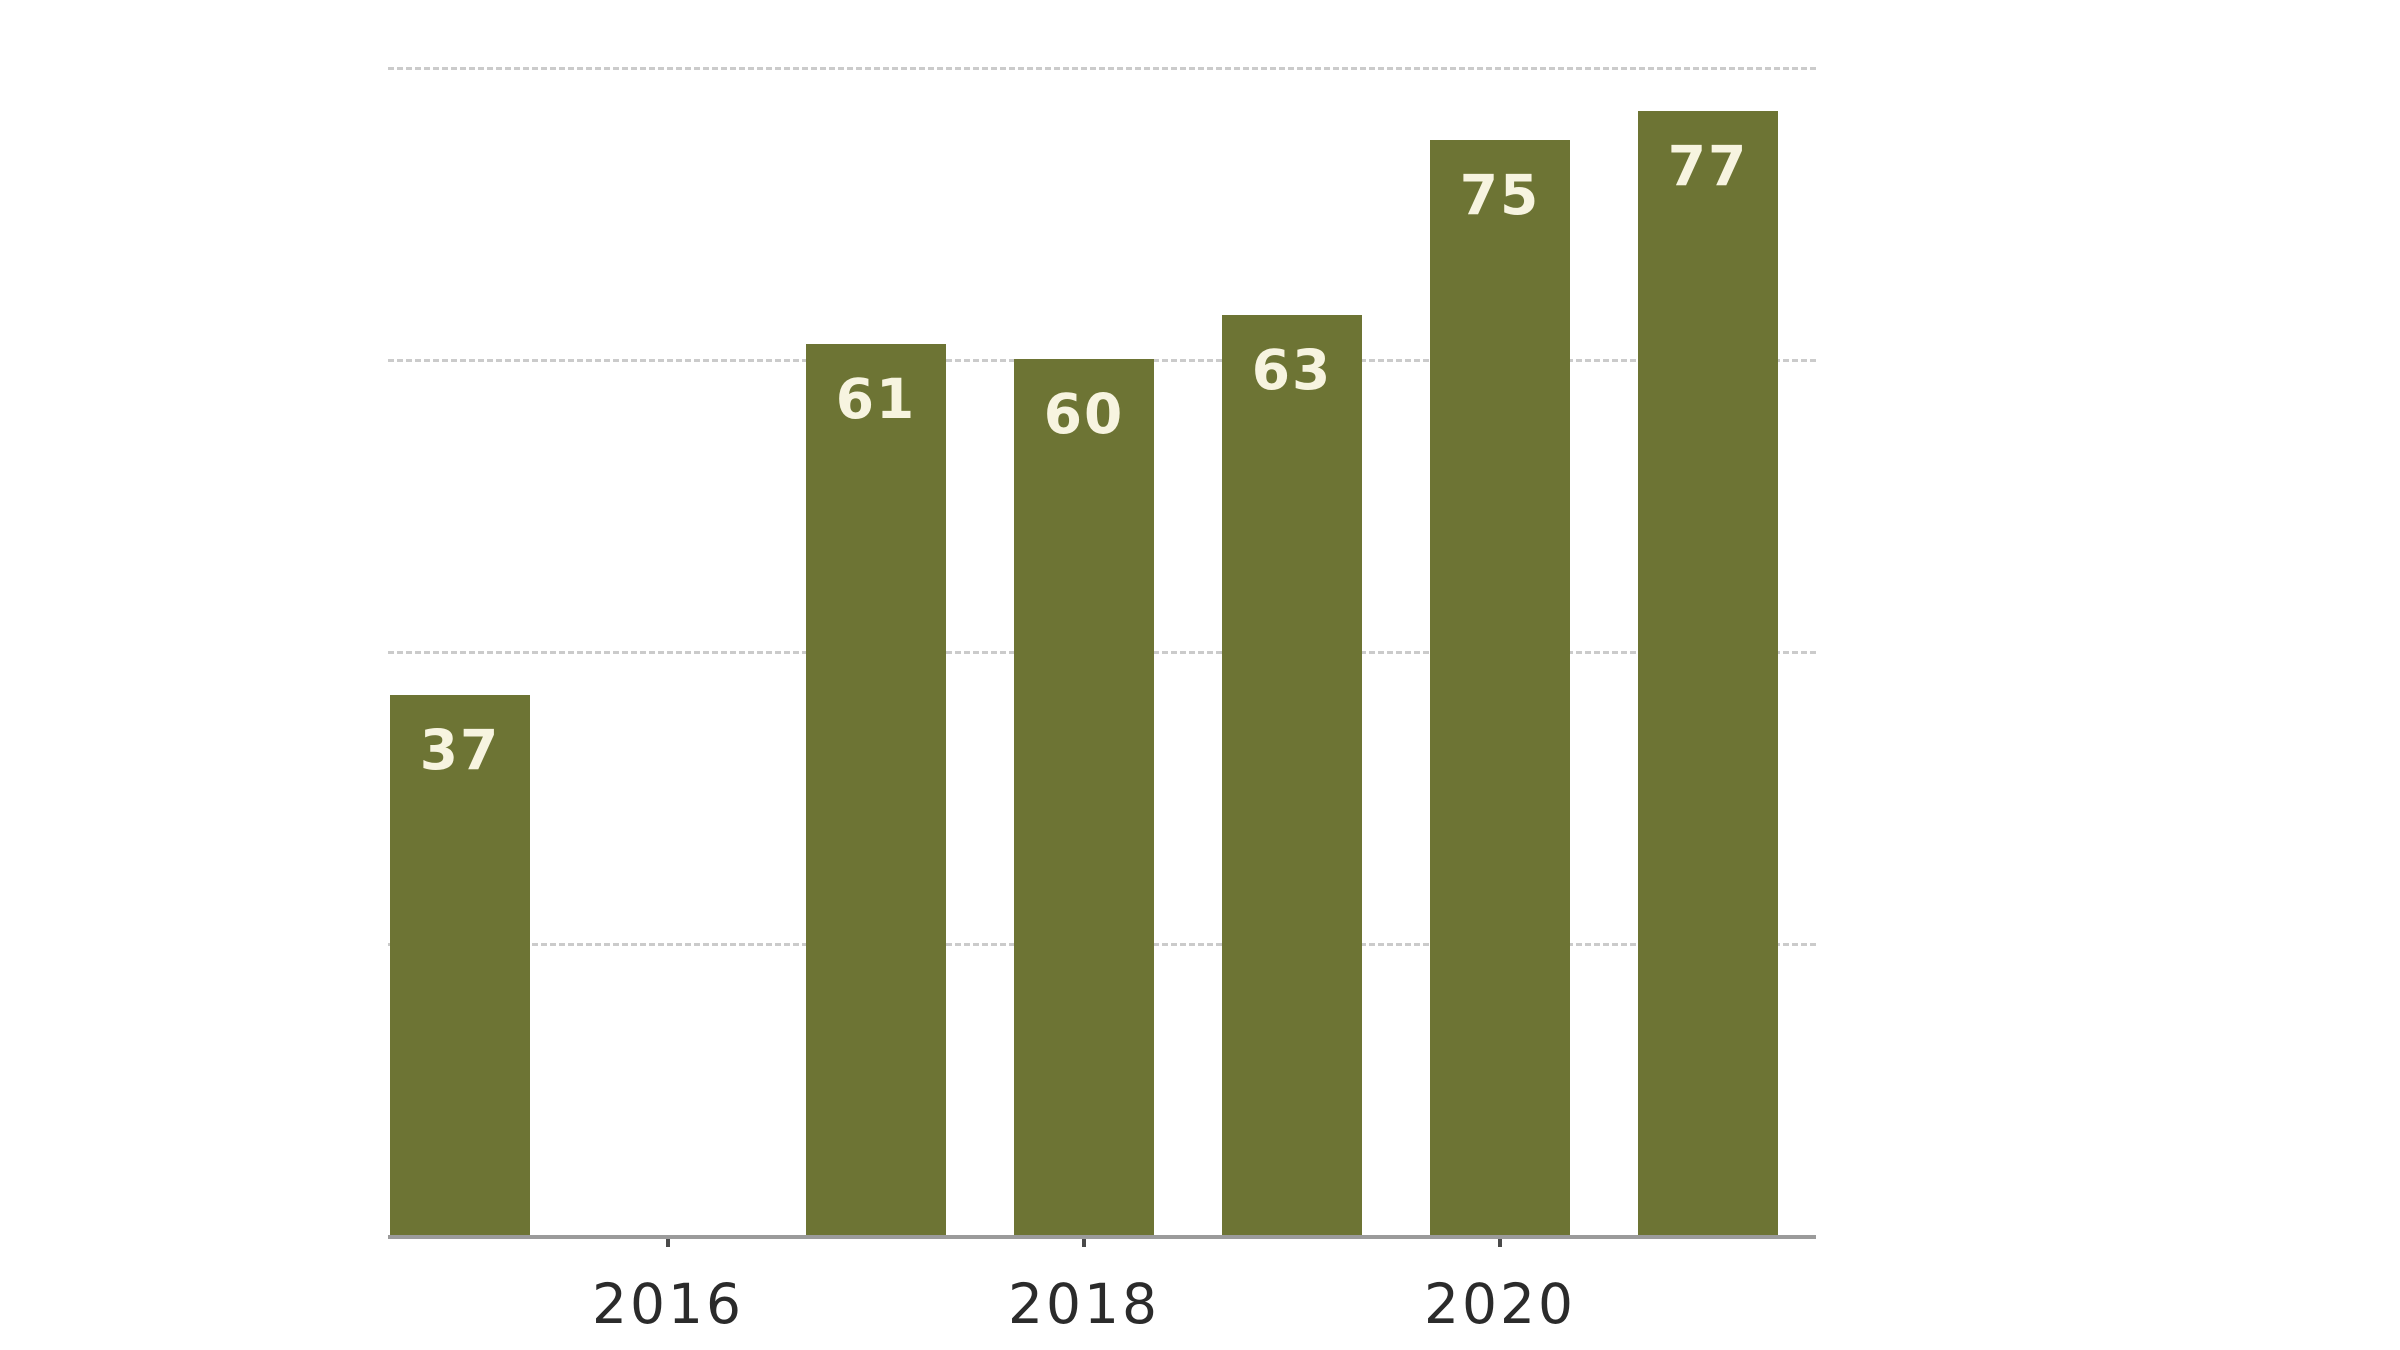 This screenshot has height=1350, width=2400. I want to click on x-axis-label-2020: 2020, so click(1500, 1304).